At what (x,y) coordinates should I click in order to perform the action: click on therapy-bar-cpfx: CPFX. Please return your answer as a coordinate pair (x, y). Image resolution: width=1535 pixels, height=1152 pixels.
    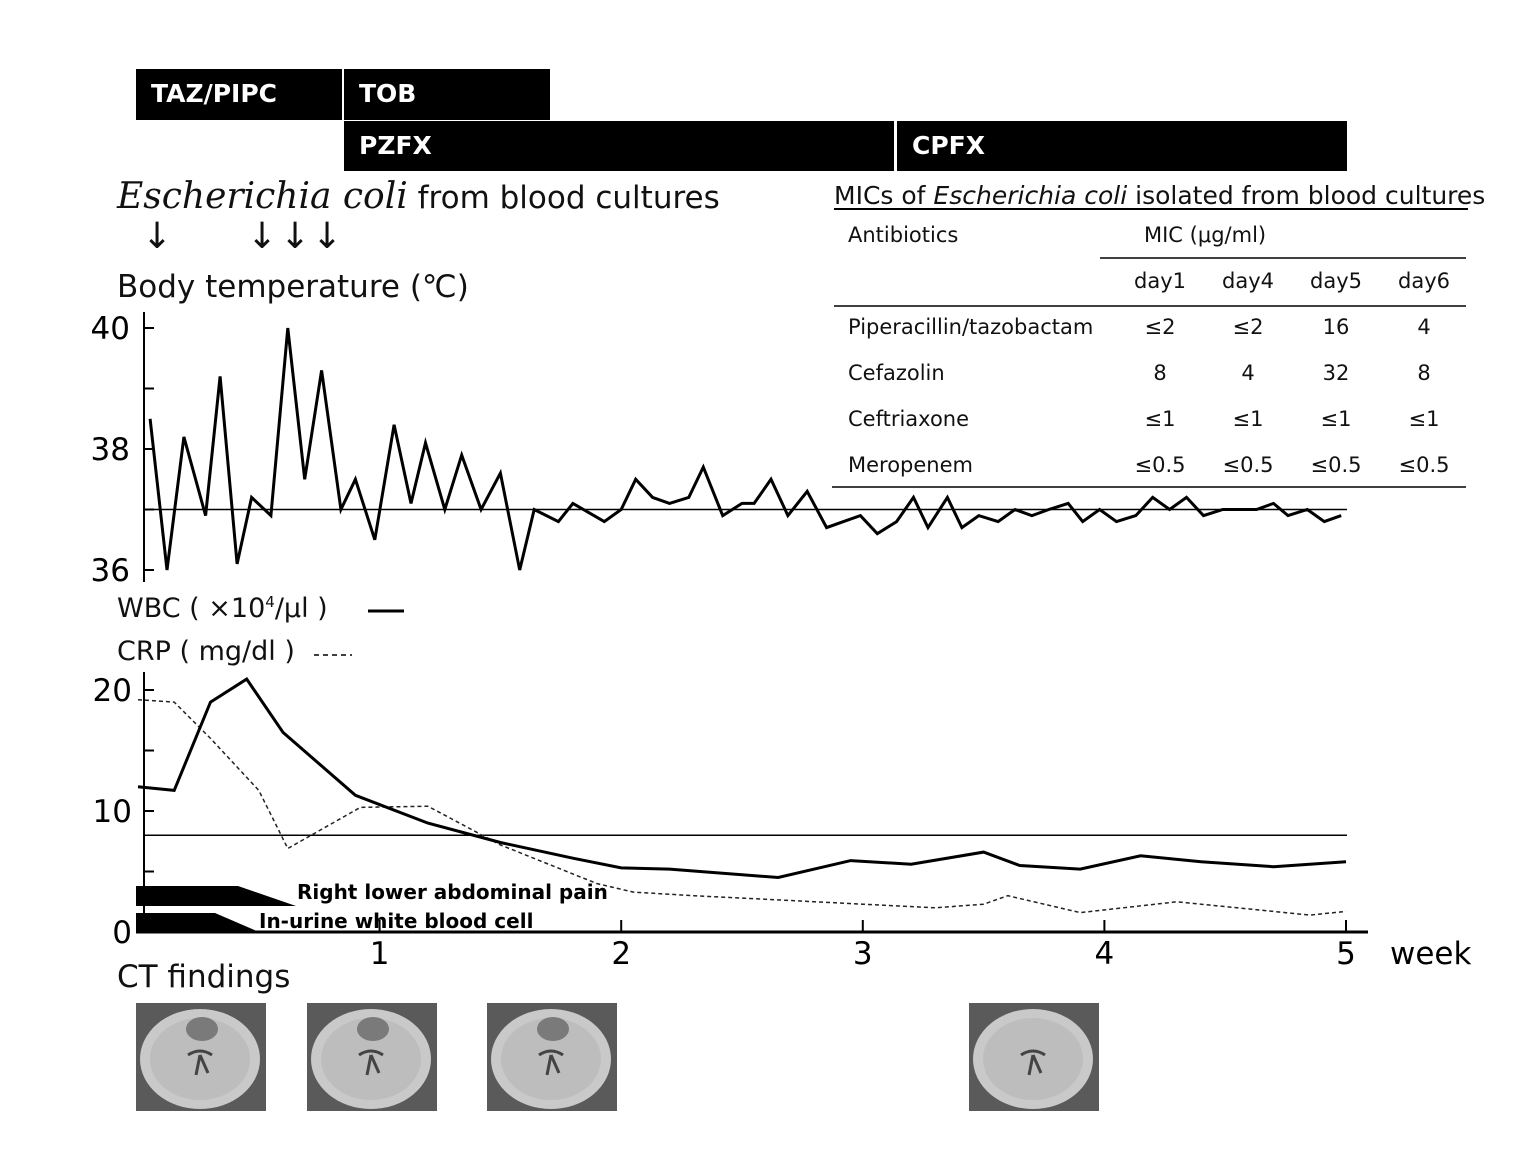
    Looking at the image, I should click on (1122, 146).